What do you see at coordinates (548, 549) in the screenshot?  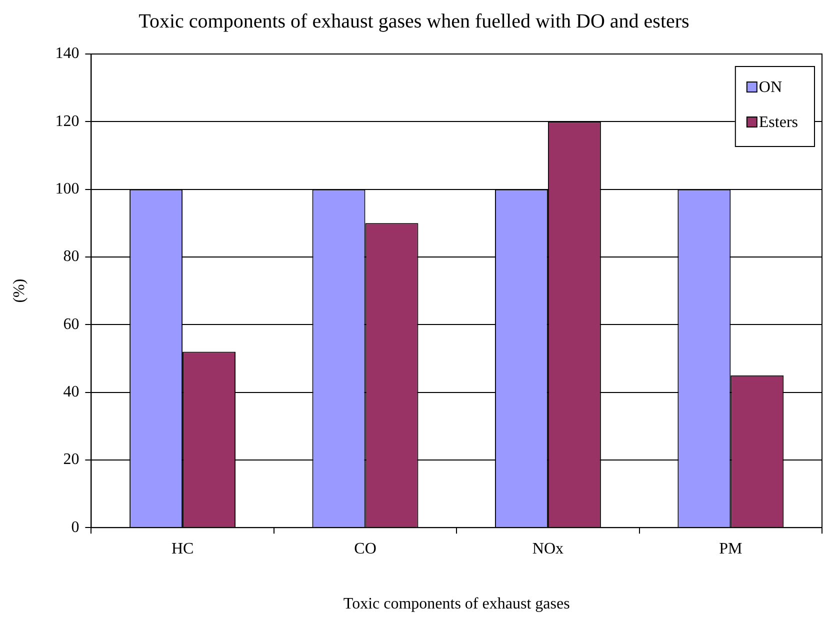 I see `x-tick-label: NOx` at bounding box center [548, 549].